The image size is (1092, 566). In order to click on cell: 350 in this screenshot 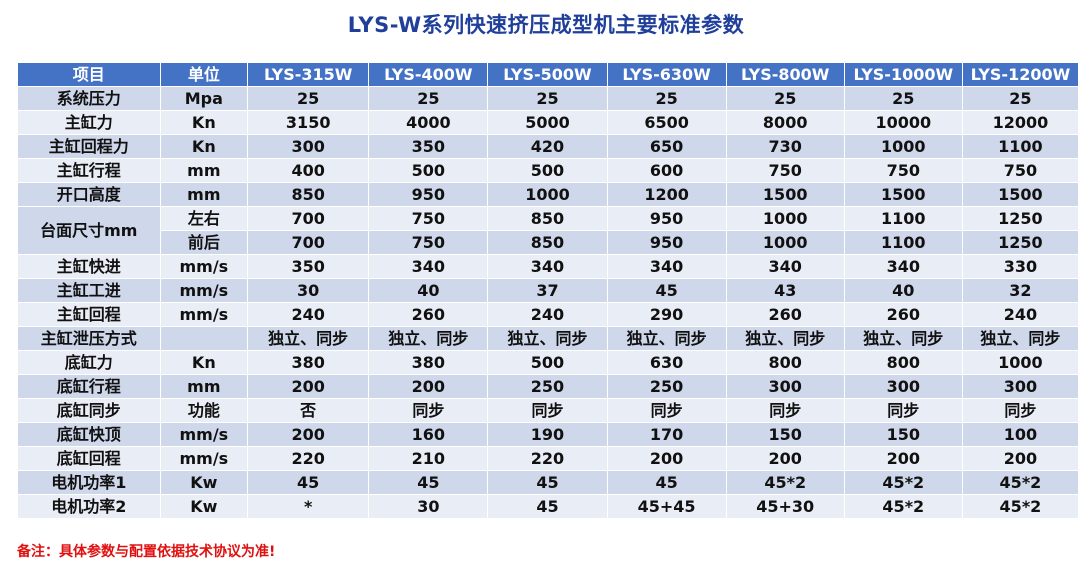, I will do `click(308, 266)`.